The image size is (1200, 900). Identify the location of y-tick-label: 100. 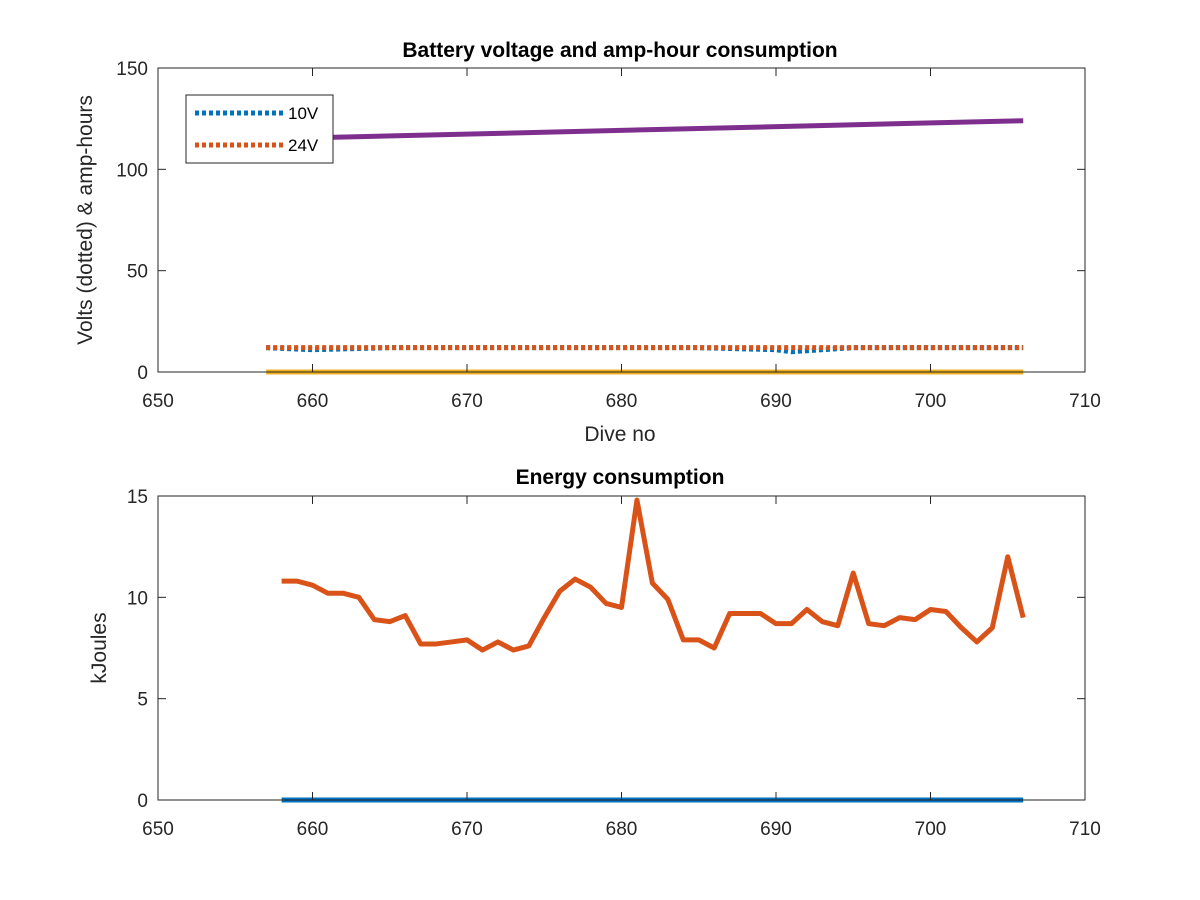
(132, 170).